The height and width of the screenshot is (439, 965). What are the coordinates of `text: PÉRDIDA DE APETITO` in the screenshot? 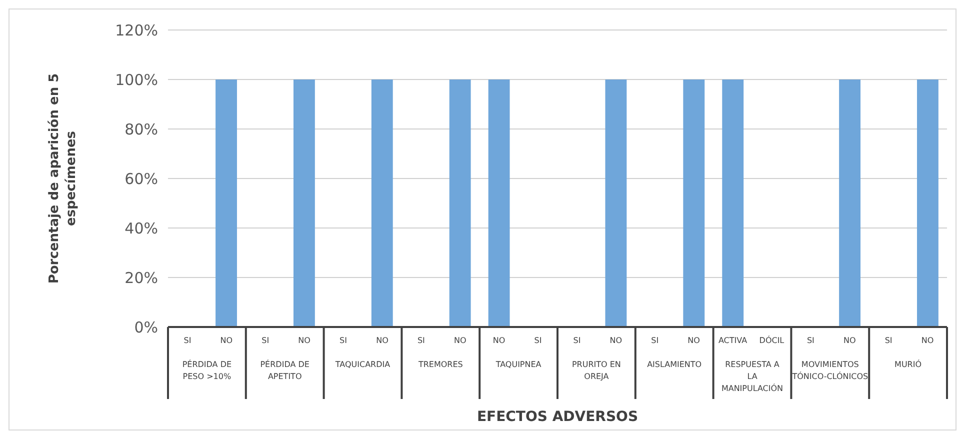 It's located at (285, 370).